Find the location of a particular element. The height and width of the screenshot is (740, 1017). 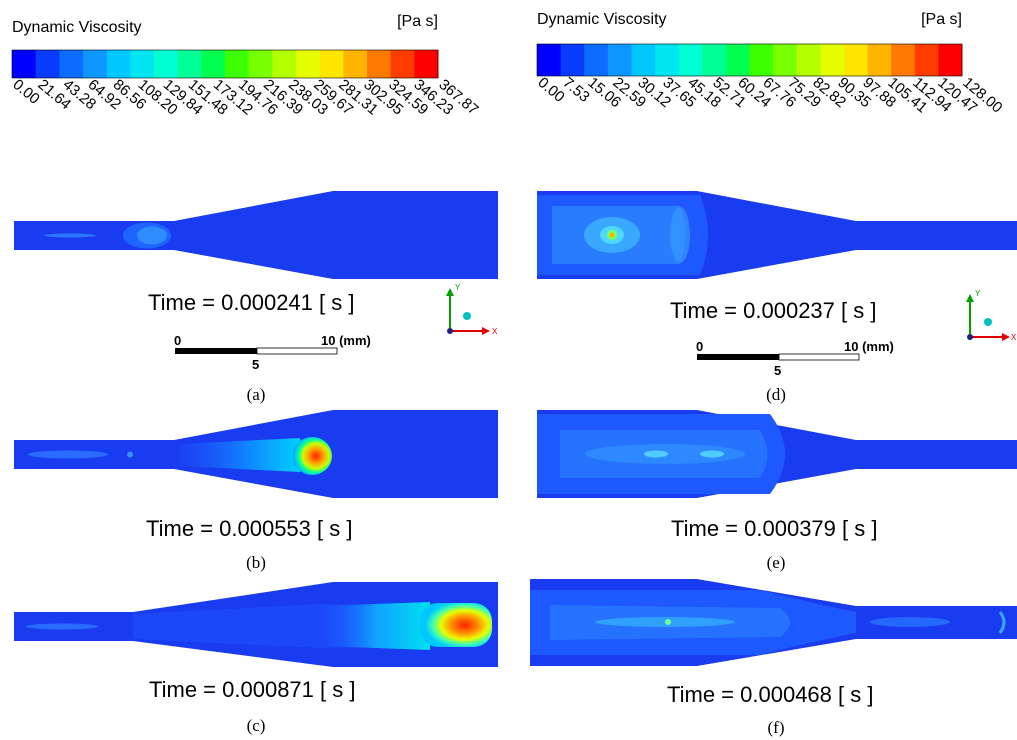

scale-bar-left-zero: 0 is located at coordinates (177, 340).